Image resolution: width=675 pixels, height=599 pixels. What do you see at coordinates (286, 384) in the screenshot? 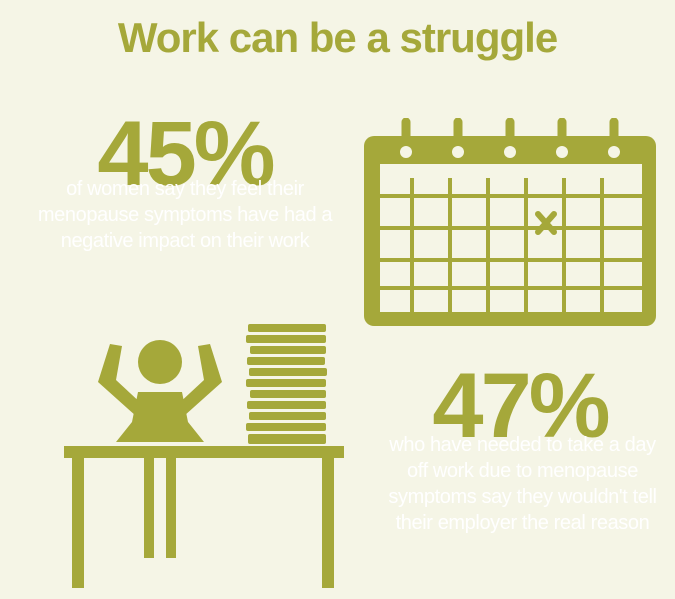
I see `paper-stack-icon` at bounding box center [286, 384].